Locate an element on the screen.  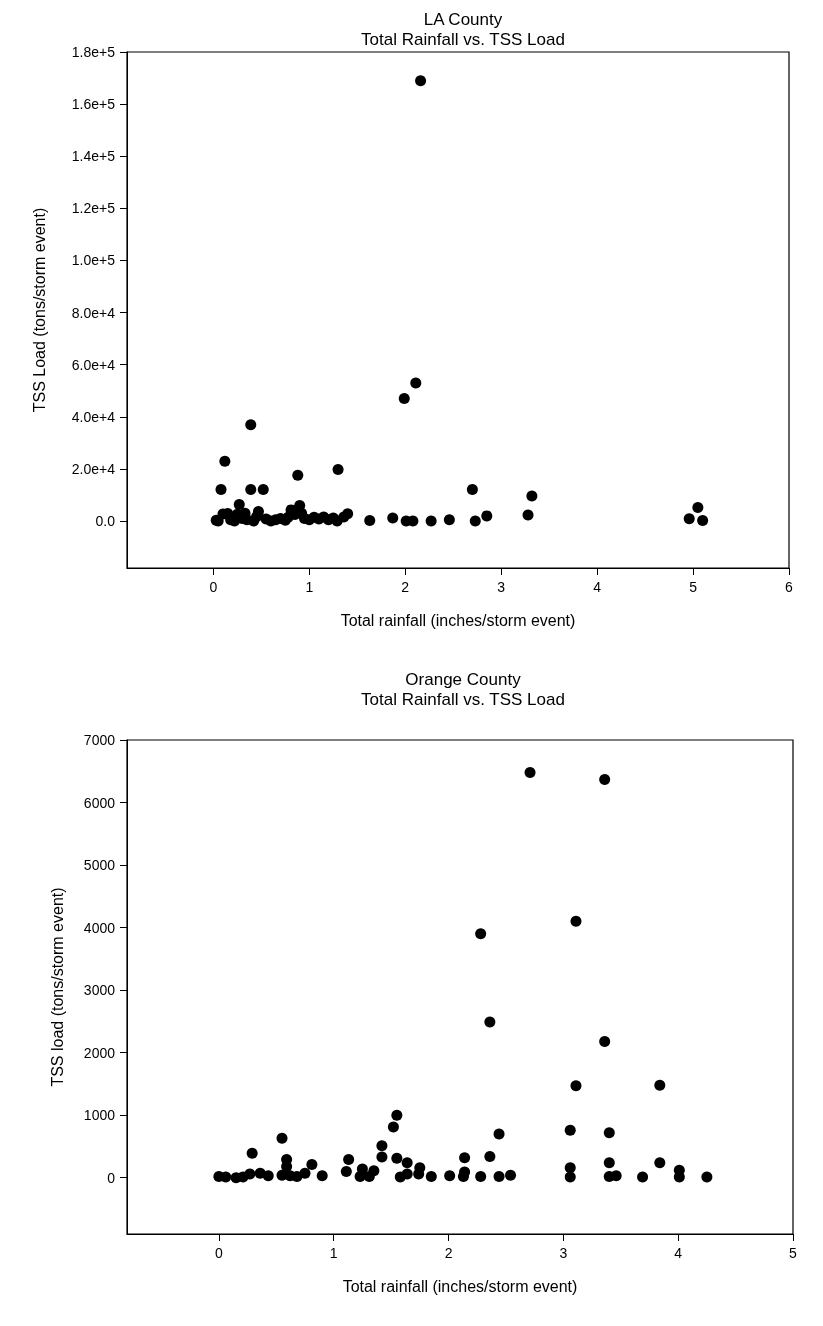
y-tick-label: 6000 is located at coordinates (99, 802).